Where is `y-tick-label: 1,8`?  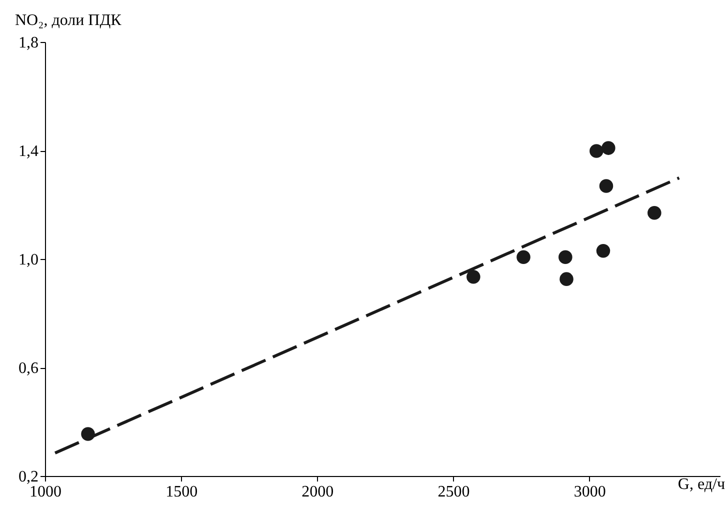 y-tick-label: 1,8 is located at coordinates (28, 43).